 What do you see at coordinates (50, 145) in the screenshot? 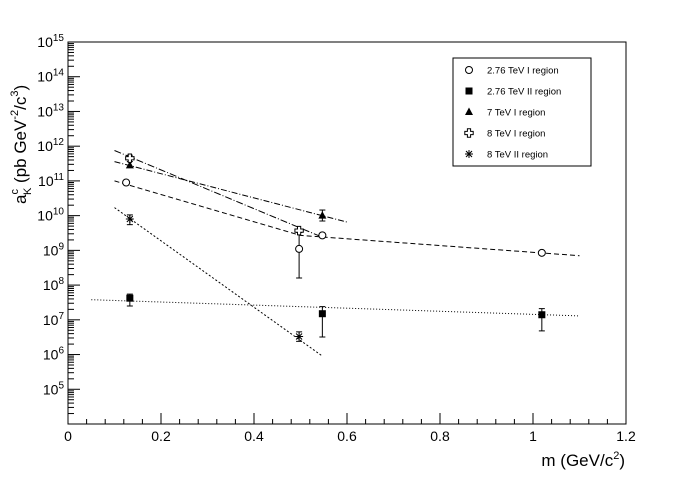
I see `y-tick-label: 10¹²` at bounding box center [50, 145].